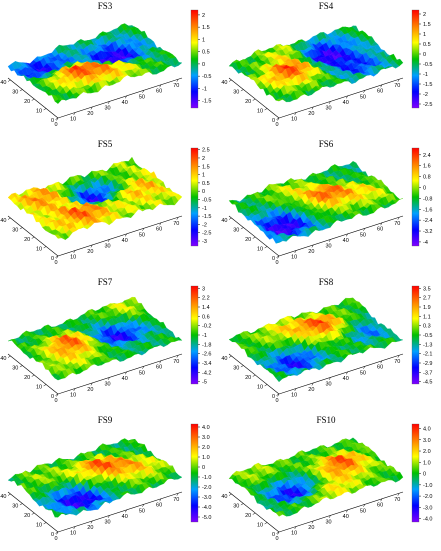  Describe the element at coordinates (206, 151) in the screenshot. I see `colorbar-tick-label: 2.5` at that location.